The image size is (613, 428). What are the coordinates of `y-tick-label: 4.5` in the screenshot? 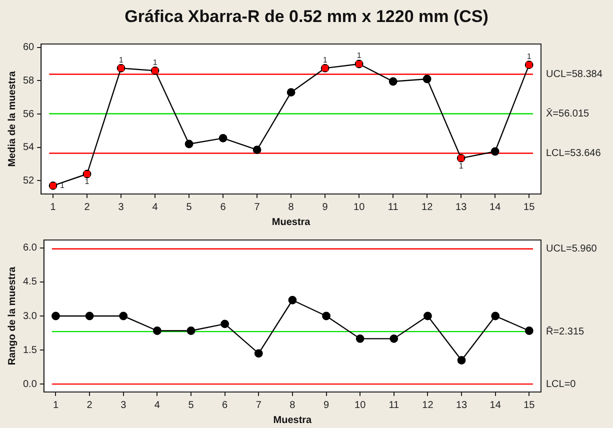 It's located at (30, 282).